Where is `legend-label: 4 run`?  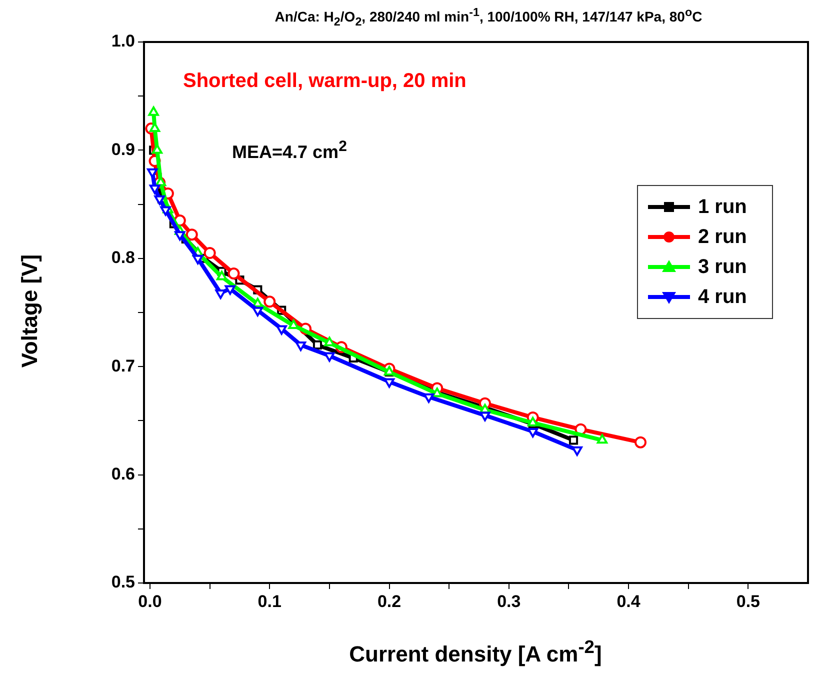 legend-label: 4 run is located at coordinates (722, 297).